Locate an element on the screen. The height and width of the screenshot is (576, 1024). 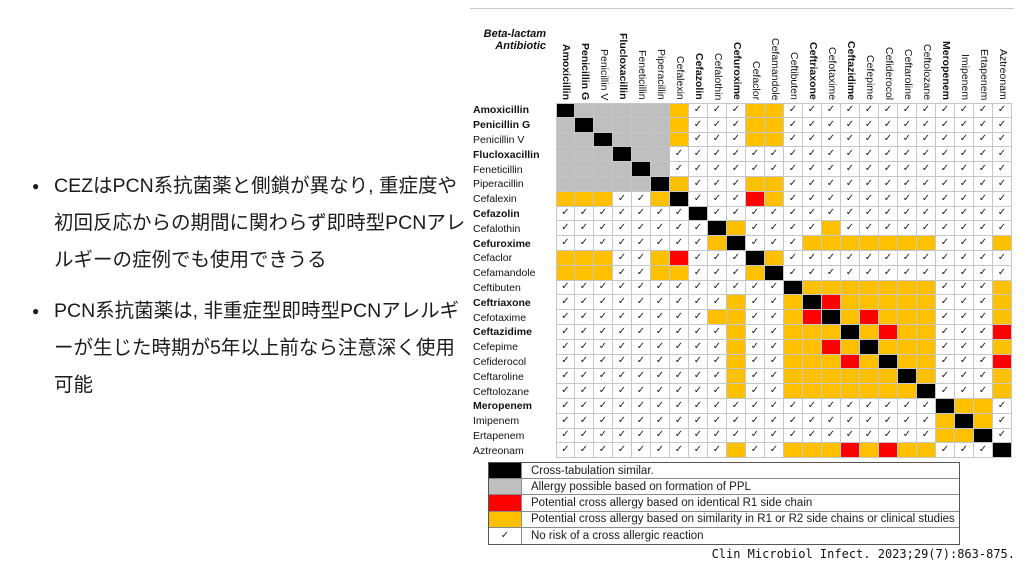
col-label: Ceftriaxone is located at coordinates (812, 58).